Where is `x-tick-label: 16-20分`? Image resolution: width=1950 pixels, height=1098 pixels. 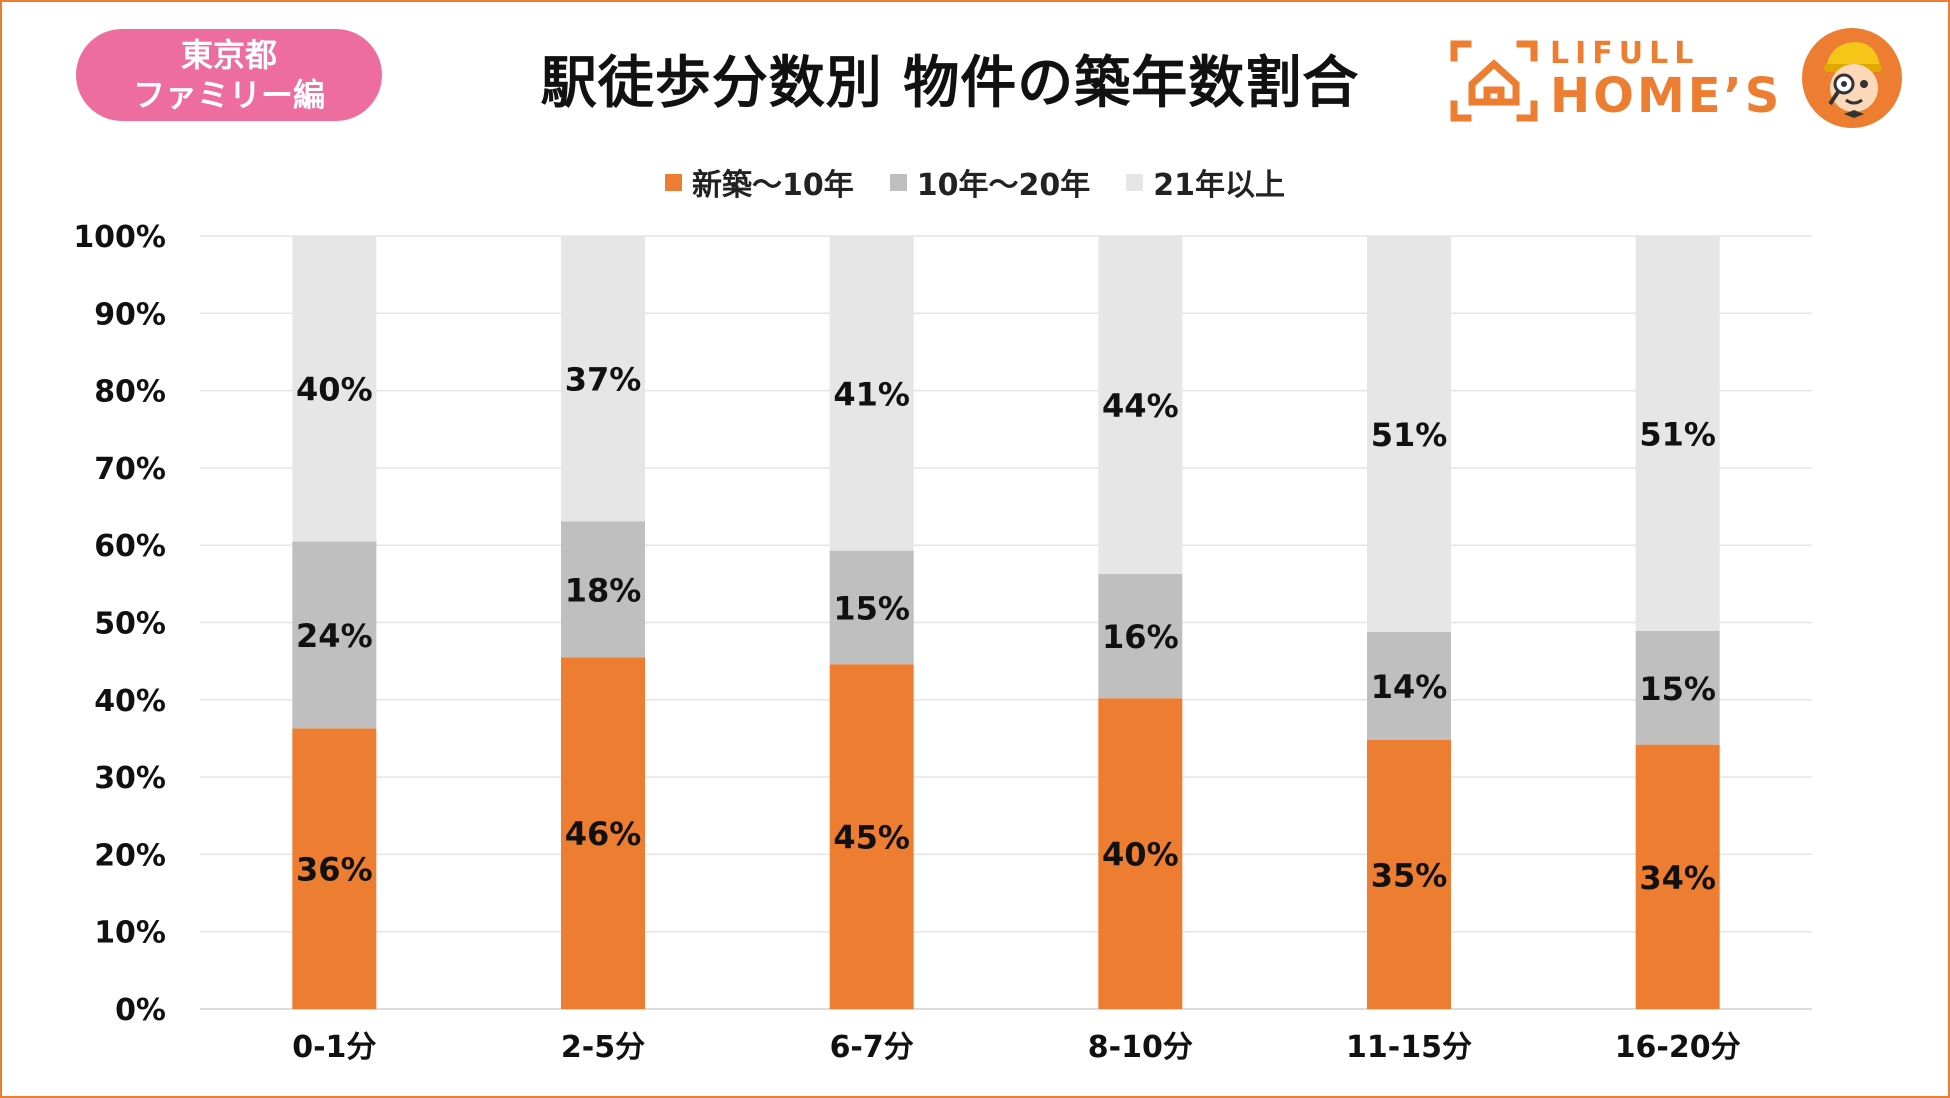
x-tick-label: 16-20分 is located at coordinates (1678, 1047).